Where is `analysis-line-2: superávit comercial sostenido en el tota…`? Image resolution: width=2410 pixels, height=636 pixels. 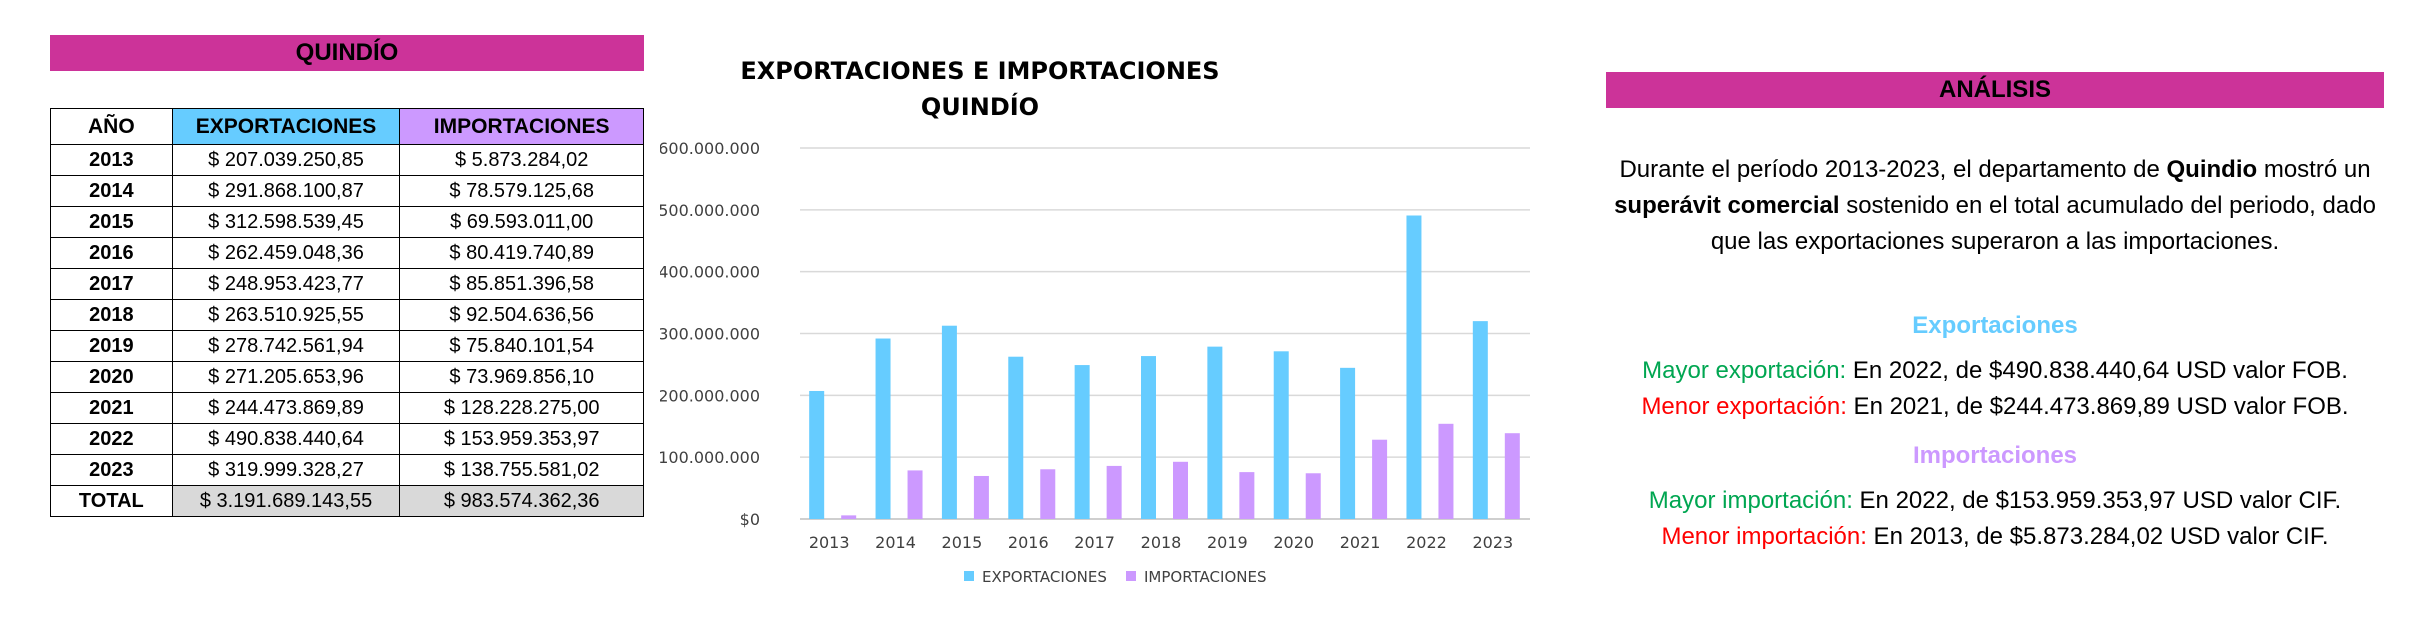
analysis-line-2: superávit comercial sostenido en el tota… is located at coordinates (1995, 206).